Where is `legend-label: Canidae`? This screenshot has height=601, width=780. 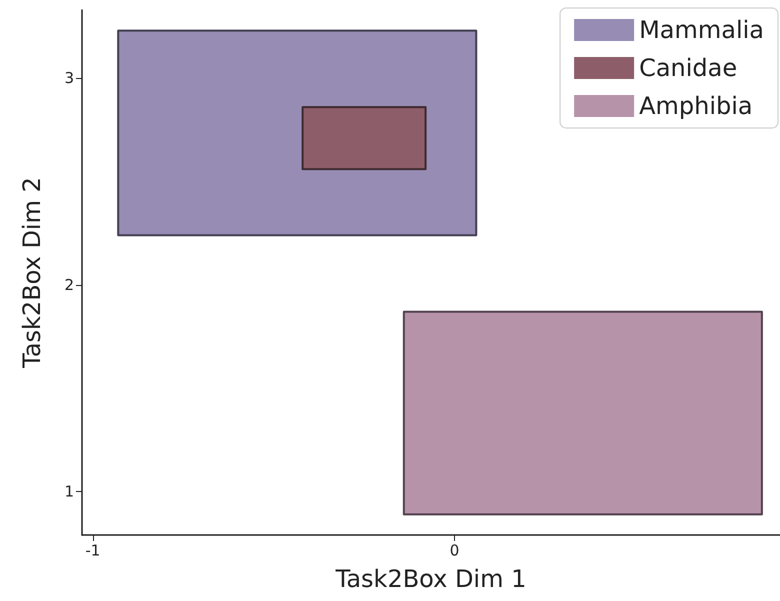
legend-label: Canidae is located at coordinates (688, 68).